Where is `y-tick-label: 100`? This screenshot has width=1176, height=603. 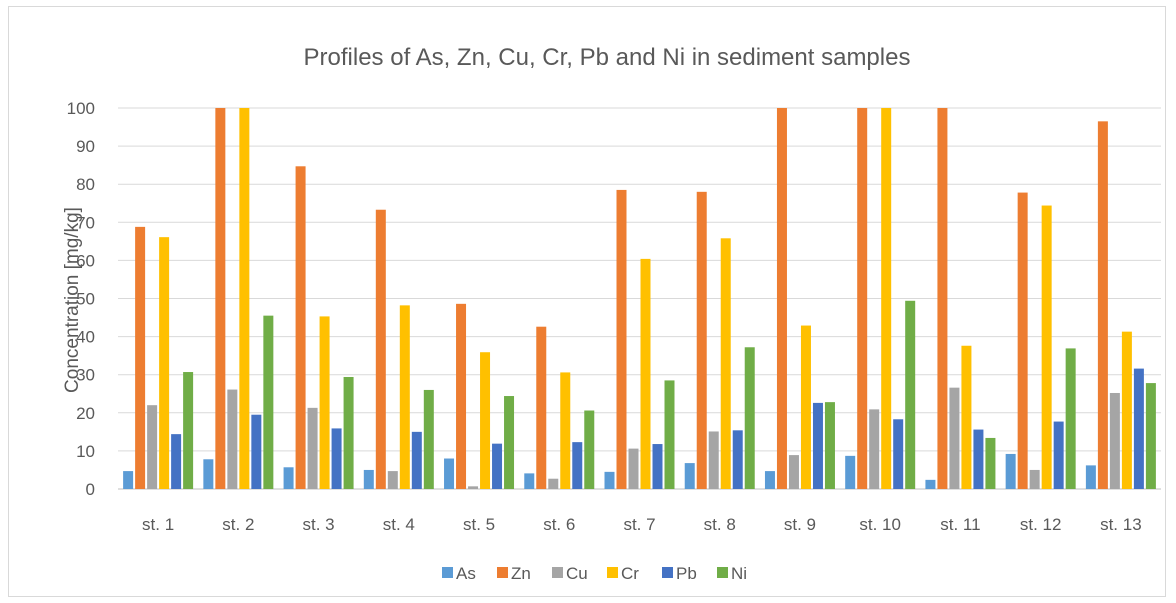 y-tick-label: 100 is located at coordinates (81, 108).